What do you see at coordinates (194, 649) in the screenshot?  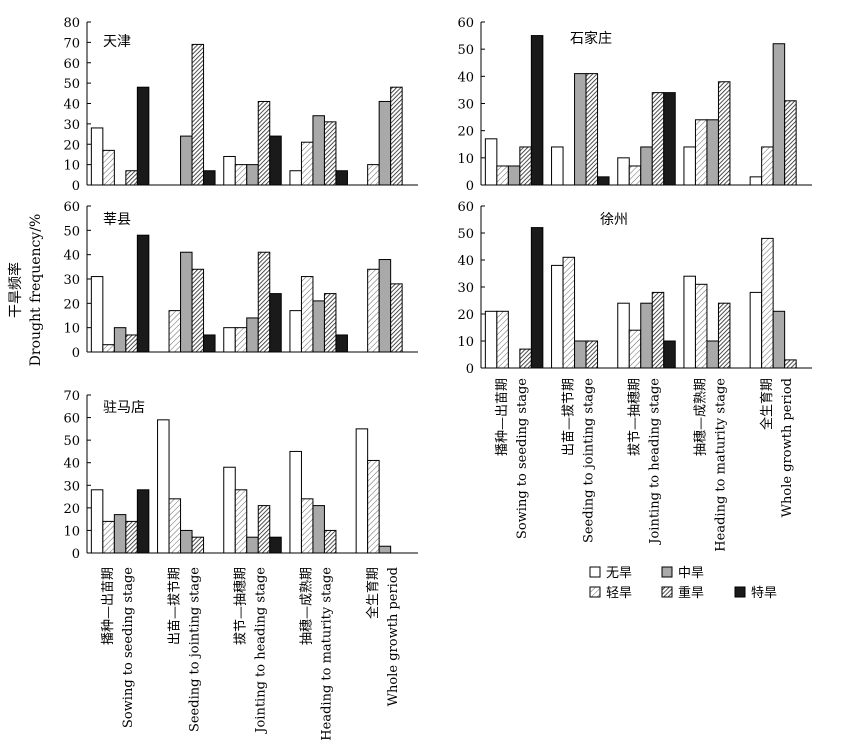 I see `category-label-en-bottom: Seeding to jointing stage` at bounding box center [194, 649].